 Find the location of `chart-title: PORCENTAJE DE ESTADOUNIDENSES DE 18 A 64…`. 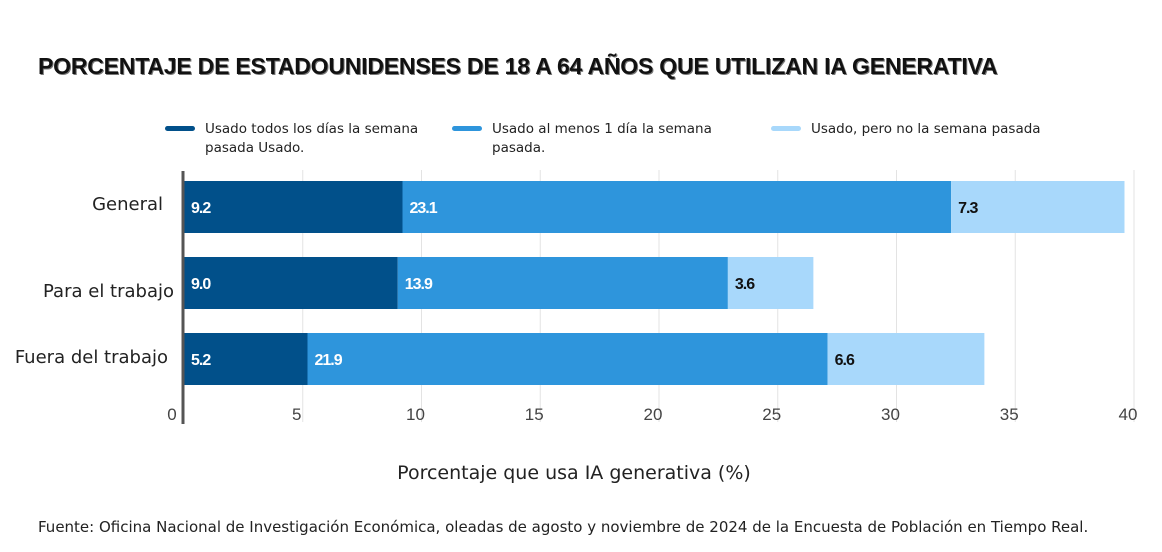

chart-title: PORCENTAJE DE ESTADOUNIDENSES DE 18 A 64… is located at coordinates (518, 66).